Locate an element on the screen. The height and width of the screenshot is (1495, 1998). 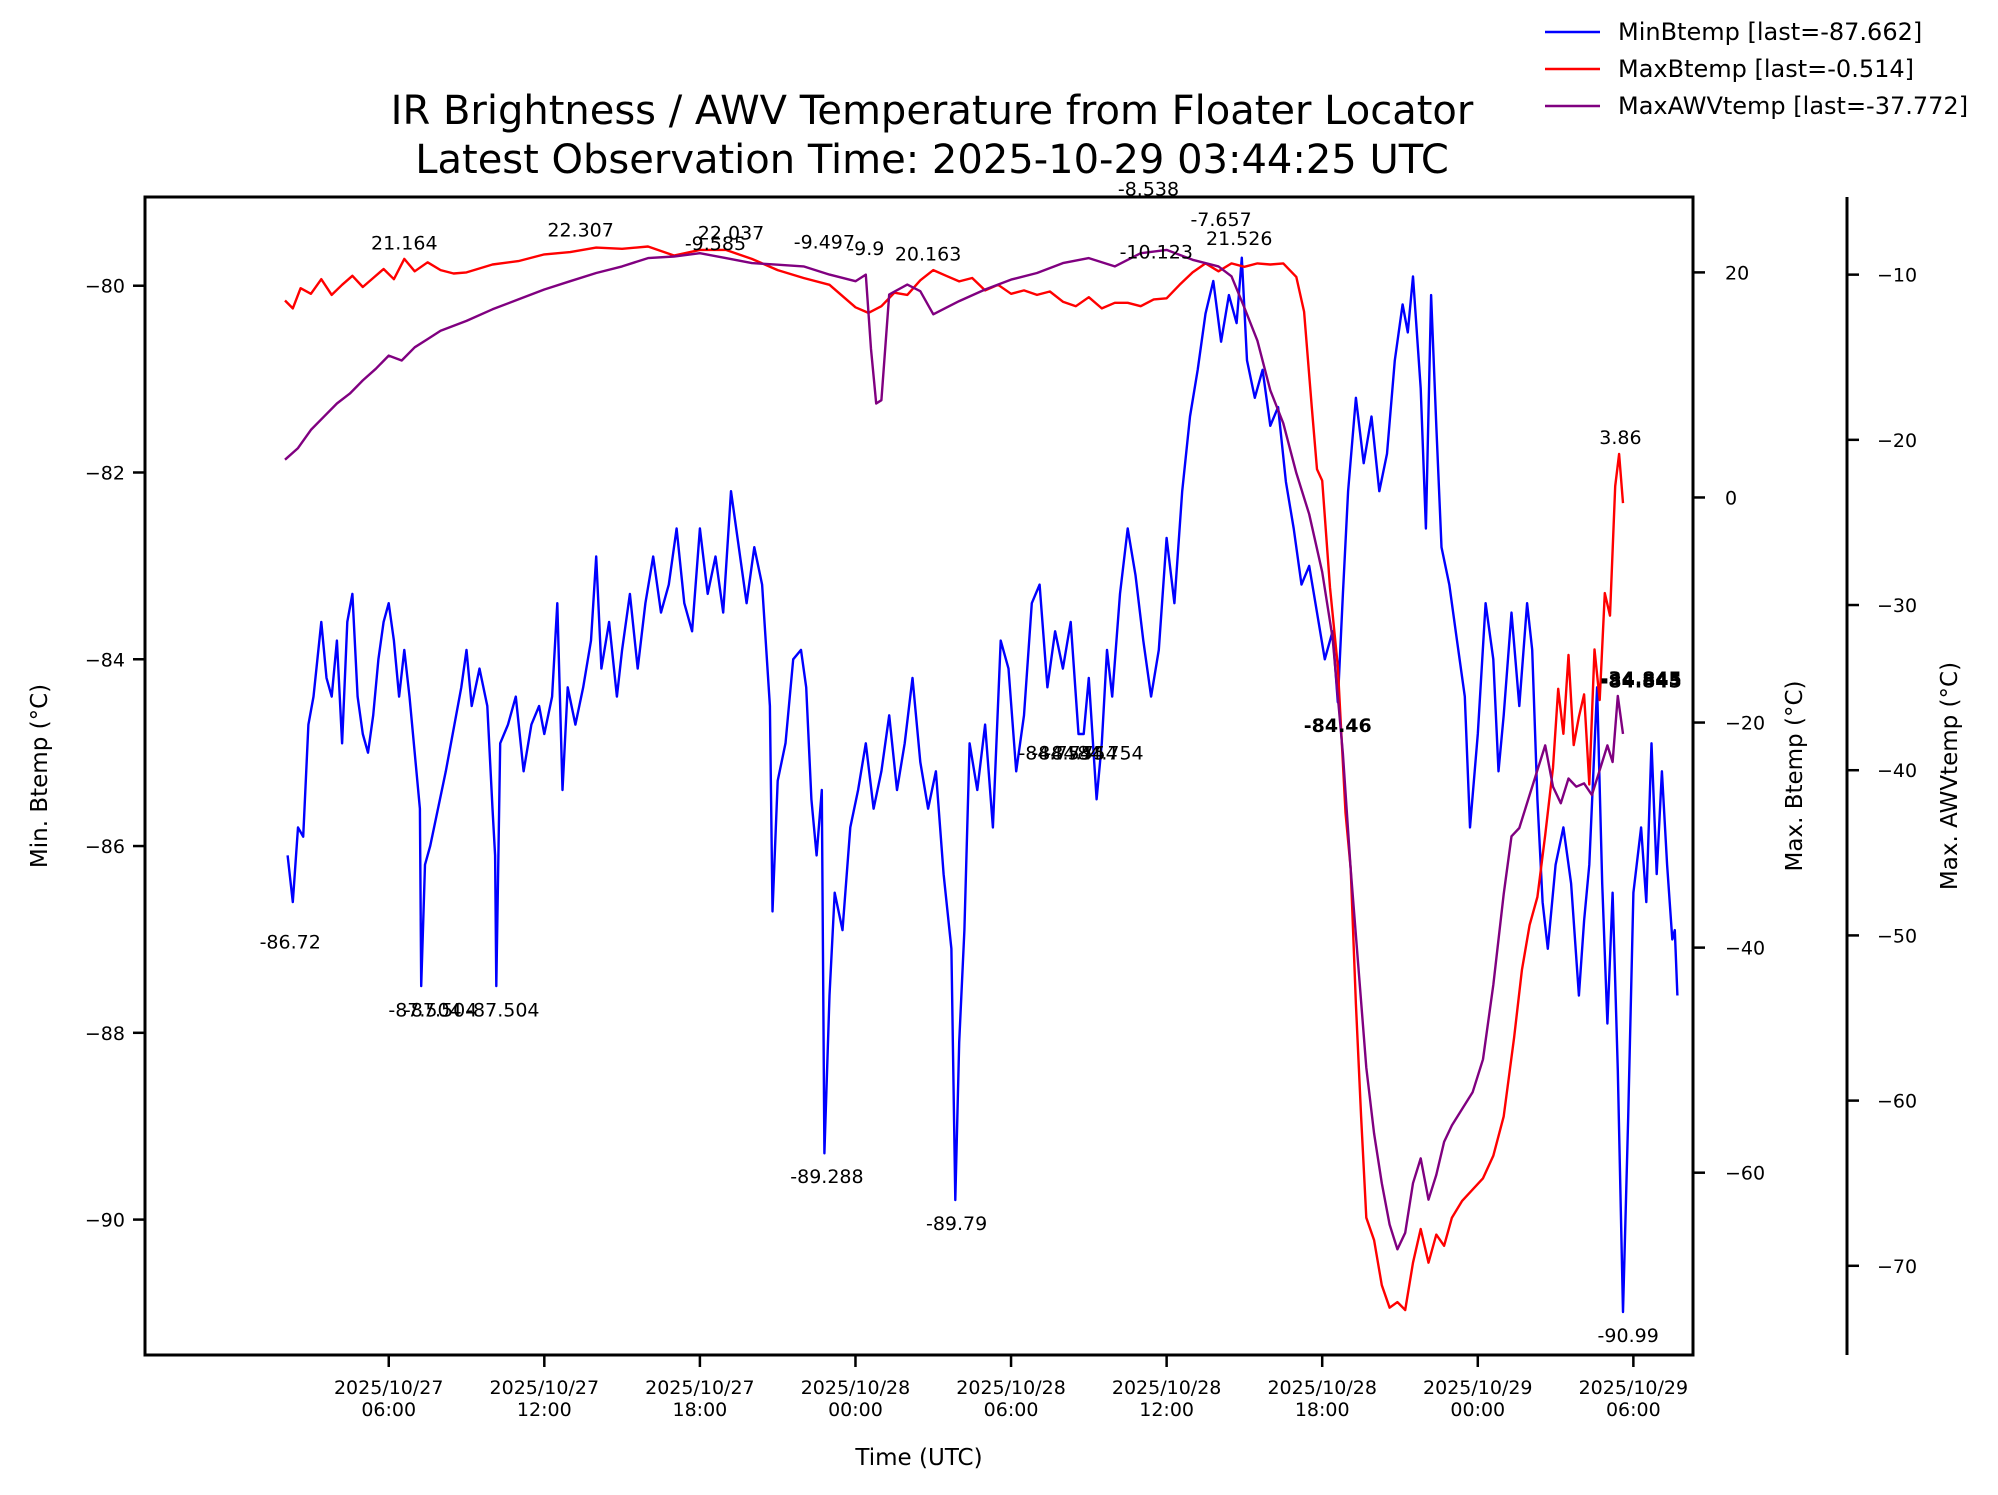
data-label: 20.163 is located at coordinates (928, 255).